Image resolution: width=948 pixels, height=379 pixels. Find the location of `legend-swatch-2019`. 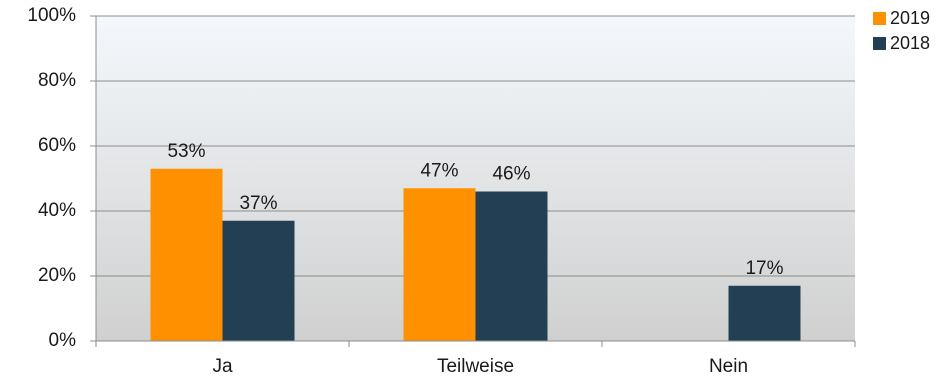

legend-swatch-2019 is located at coordinates (879, 18).